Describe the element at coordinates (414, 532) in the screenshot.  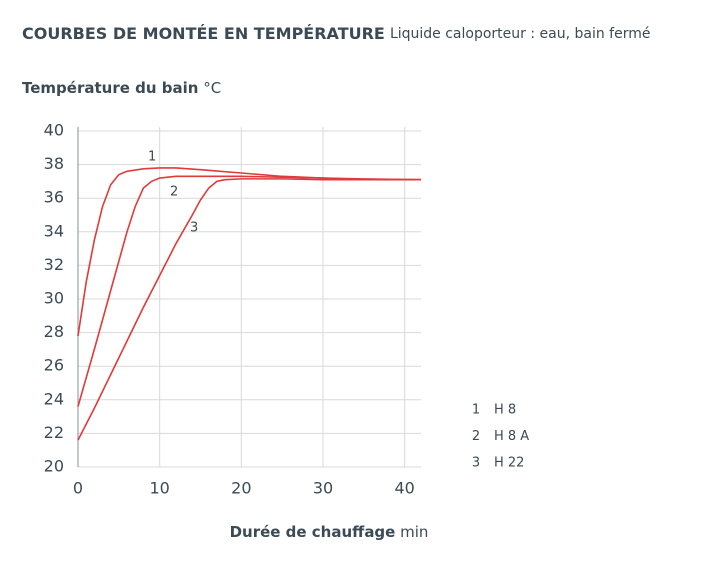
I see `x-unit: min` at that location.